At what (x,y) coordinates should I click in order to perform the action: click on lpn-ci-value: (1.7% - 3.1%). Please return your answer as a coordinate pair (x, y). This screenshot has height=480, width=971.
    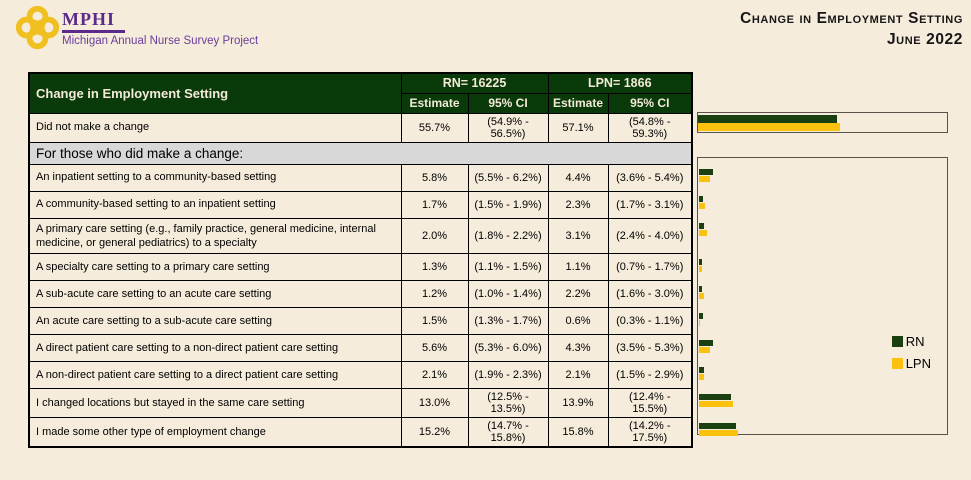
    Looking at the image, I should click on (650, 204).